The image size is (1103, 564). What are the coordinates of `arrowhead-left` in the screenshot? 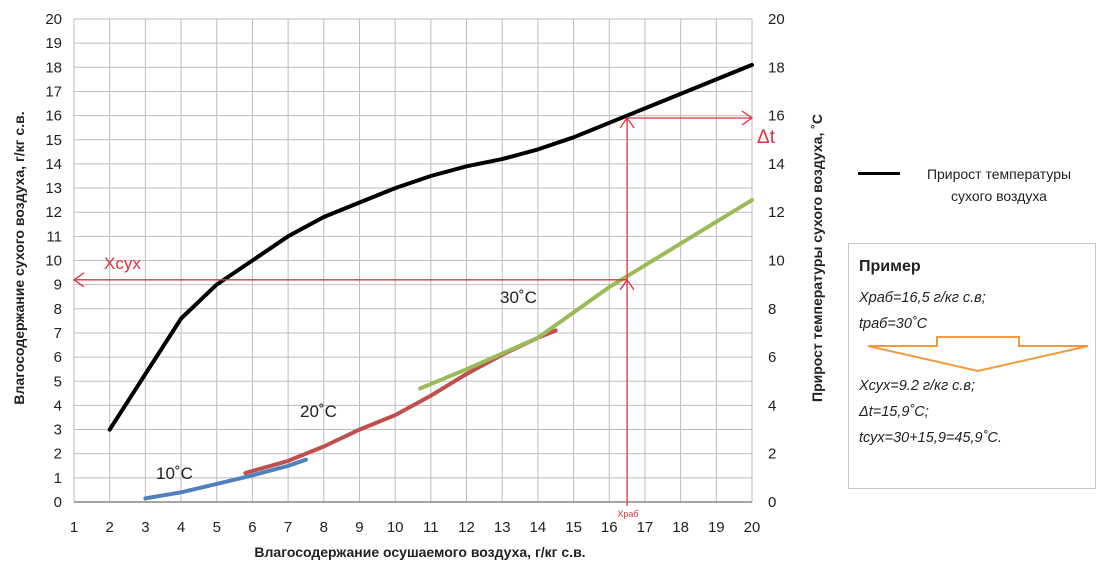 It's located at (78, 280).